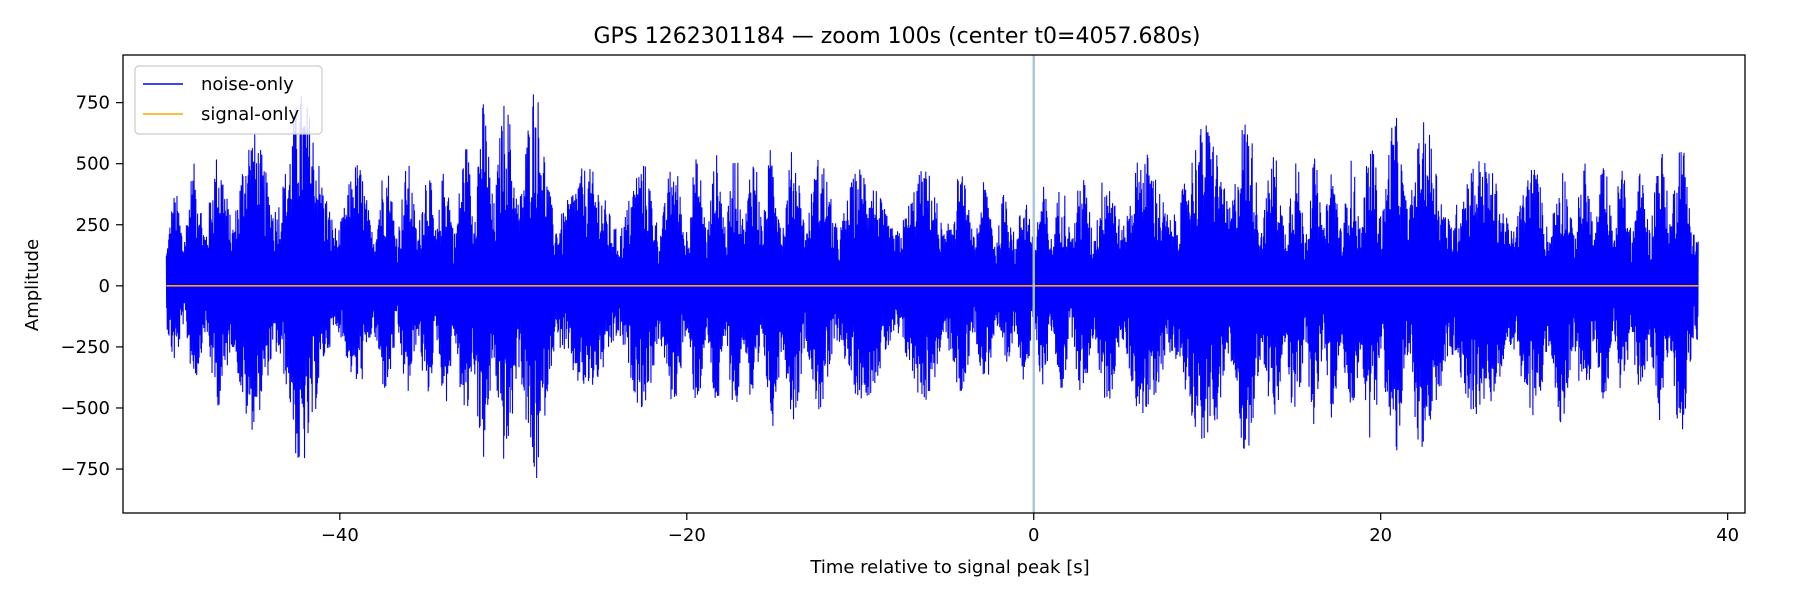 The image size is (1800, 600). Describe the element at coordinates (93, 164) in the screenshot. I see `y-tick-label: 500` at that location.